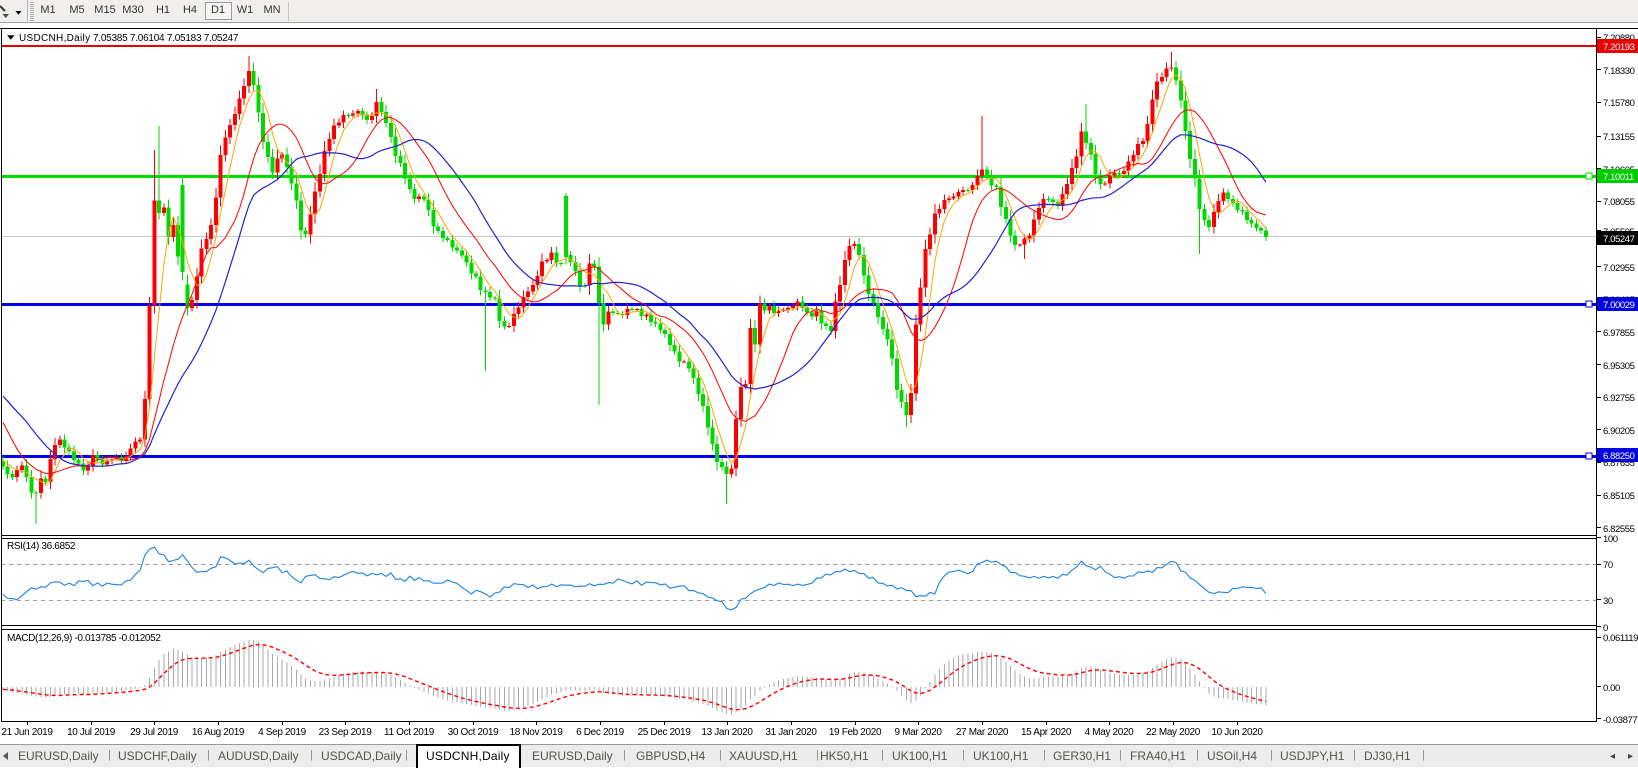 Image resolution: width=1638 pixels, height=768 pixels. What do you see at coordinates (1619, 463) in the screenshot?
I see `svg-text: 6.87655` at bounding box center [1619, 463].